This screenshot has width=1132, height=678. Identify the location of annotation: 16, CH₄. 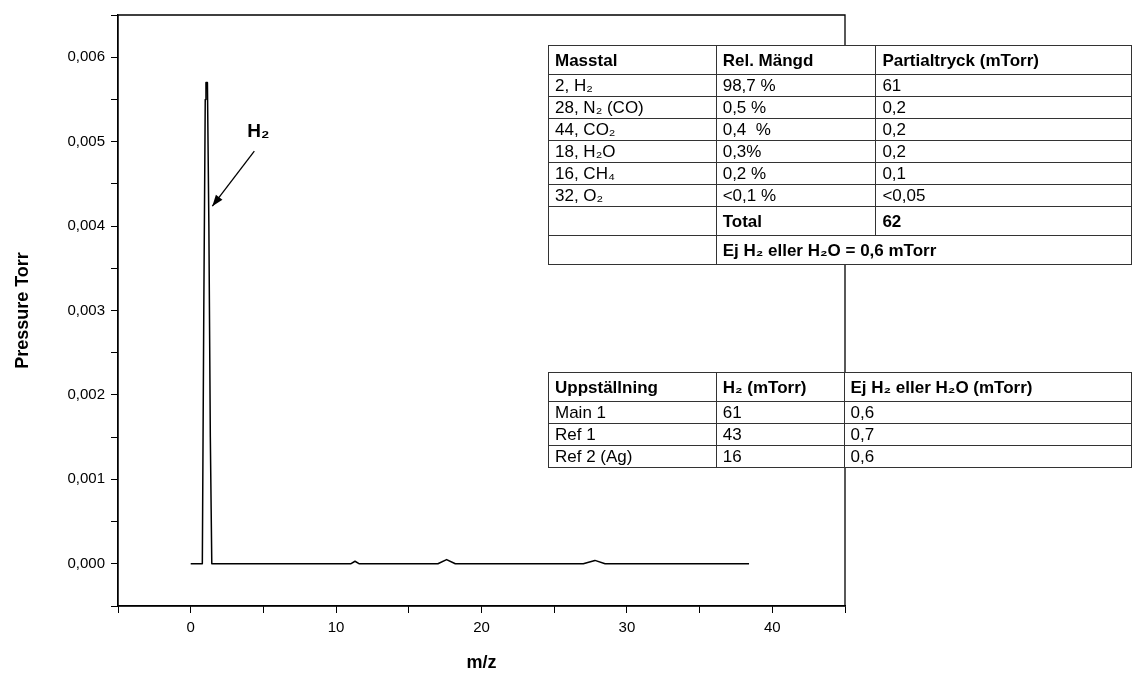
(632, 173).